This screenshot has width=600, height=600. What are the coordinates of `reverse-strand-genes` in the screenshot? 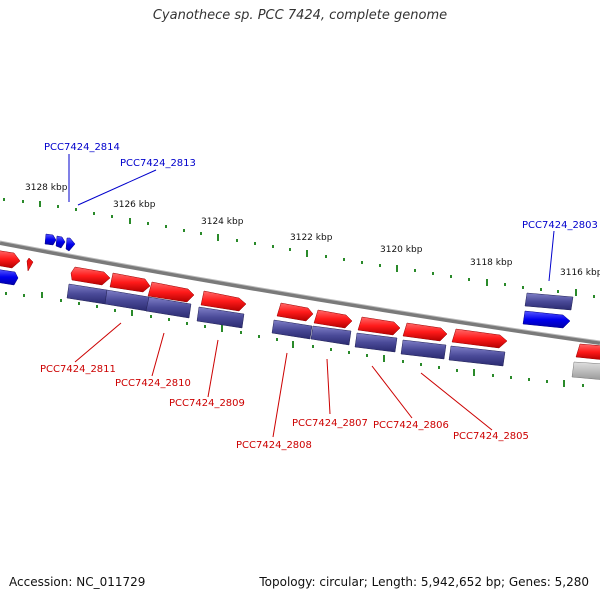 It's located at (320, 325).